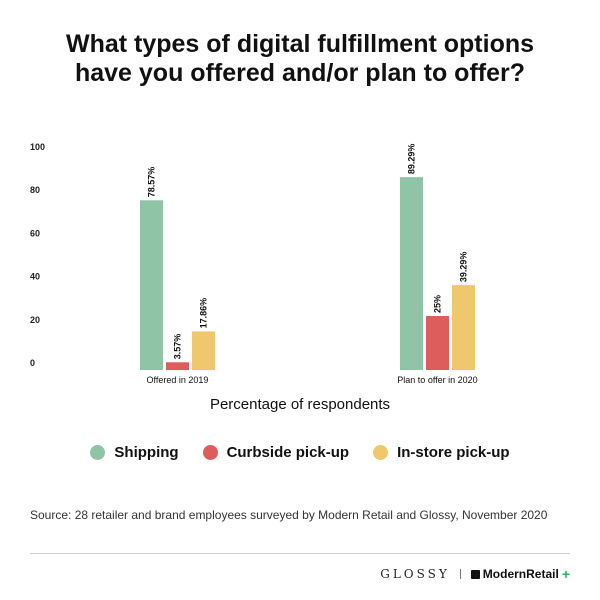 The image size is (600, 600). Describe the element at coordinates (204, 313) in the screenshot. I see `data-label: 17.86%` at that location.